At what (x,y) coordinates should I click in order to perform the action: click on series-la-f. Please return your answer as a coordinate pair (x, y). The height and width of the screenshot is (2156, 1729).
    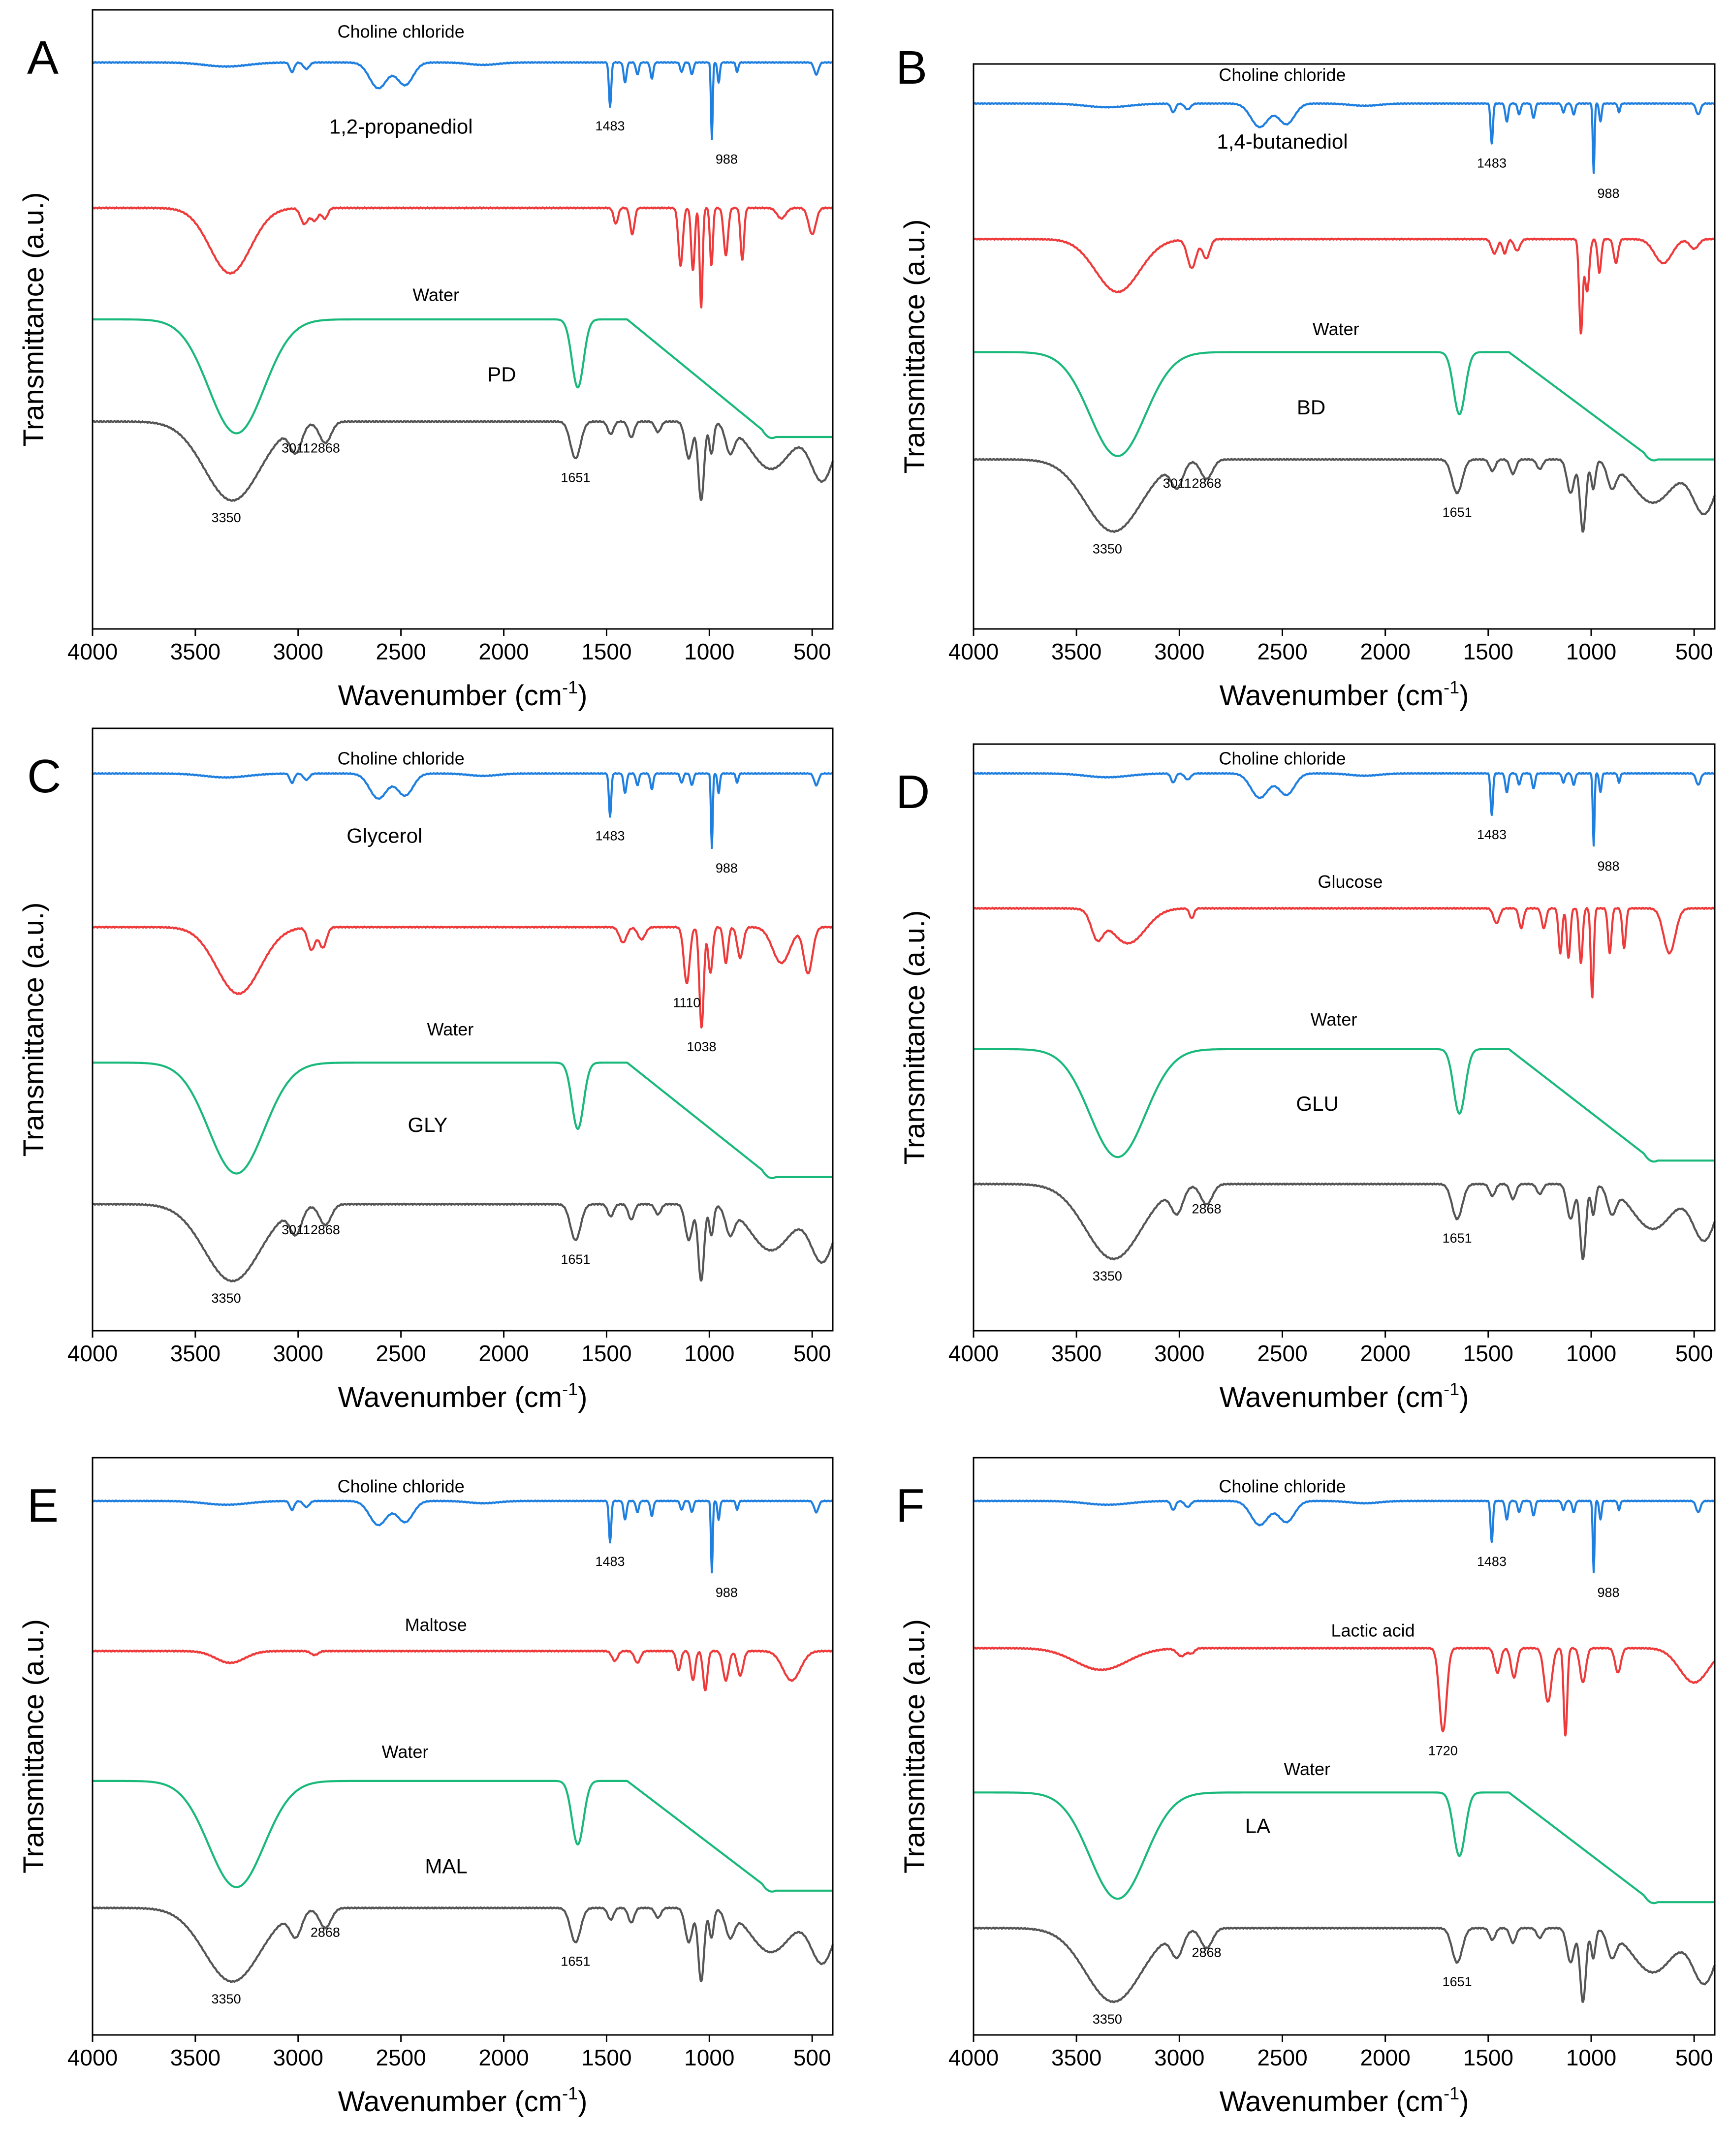
    Looking at the image, I should click on (1344, 1964).